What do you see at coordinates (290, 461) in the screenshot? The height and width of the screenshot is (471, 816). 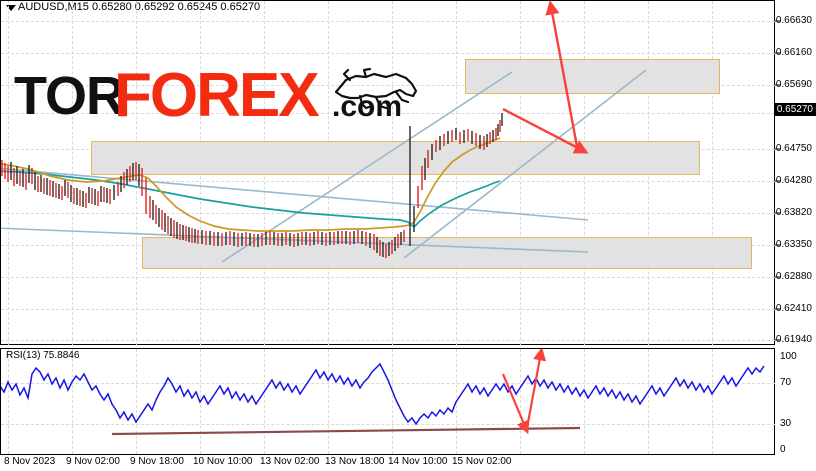 I see `time-axis-label: 13 Nov 02:00` at bounding box center [290, 461].